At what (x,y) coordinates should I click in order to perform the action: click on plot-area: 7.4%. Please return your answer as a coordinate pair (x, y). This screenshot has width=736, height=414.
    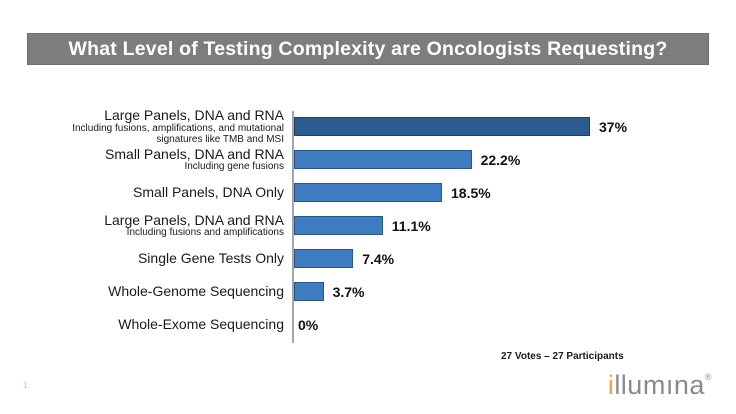
    Looking at the image, I should click on (514, 258).